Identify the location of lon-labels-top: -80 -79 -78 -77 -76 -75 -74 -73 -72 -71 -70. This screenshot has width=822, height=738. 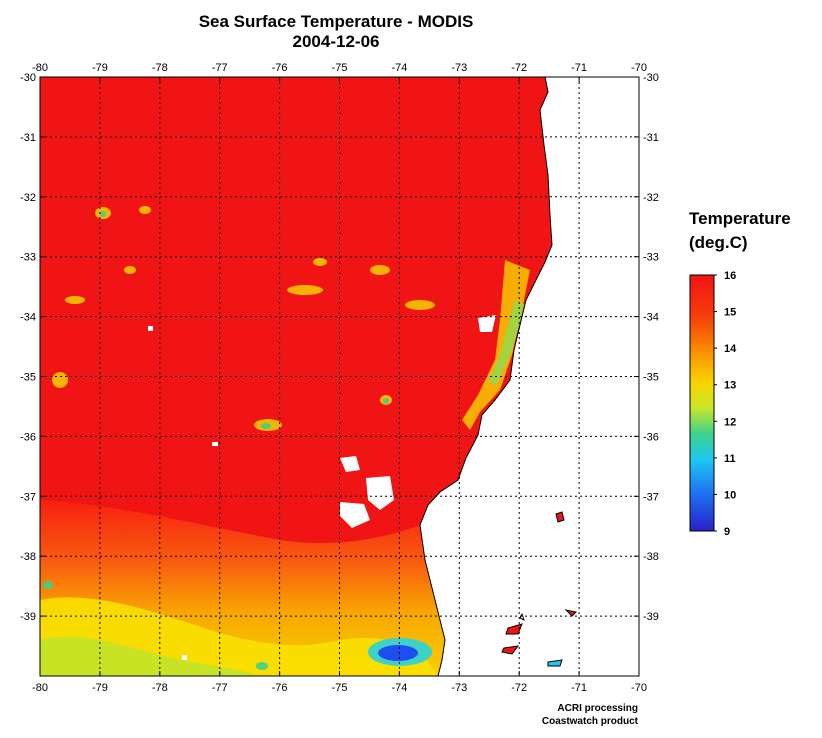
(339, 68).